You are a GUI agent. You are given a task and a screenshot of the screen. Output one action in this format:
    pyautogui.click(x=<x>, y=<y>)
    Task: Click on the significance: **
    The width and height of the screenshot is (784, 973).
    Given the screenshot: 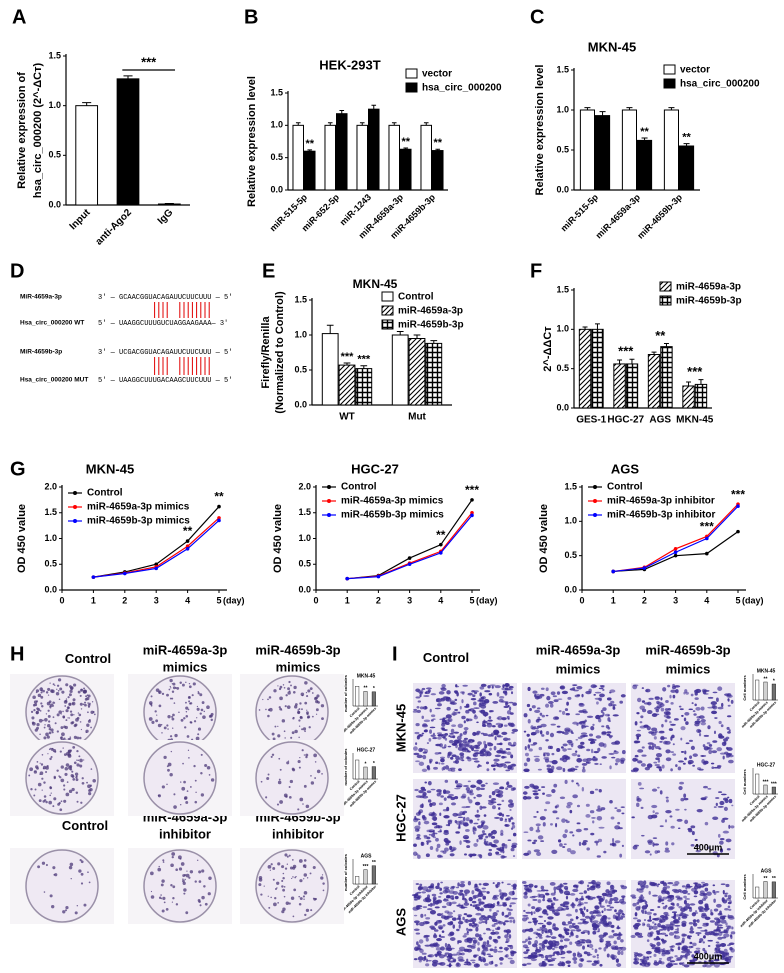 What is the action you would take?
    pyautogui.click(x=660, y=335)
    